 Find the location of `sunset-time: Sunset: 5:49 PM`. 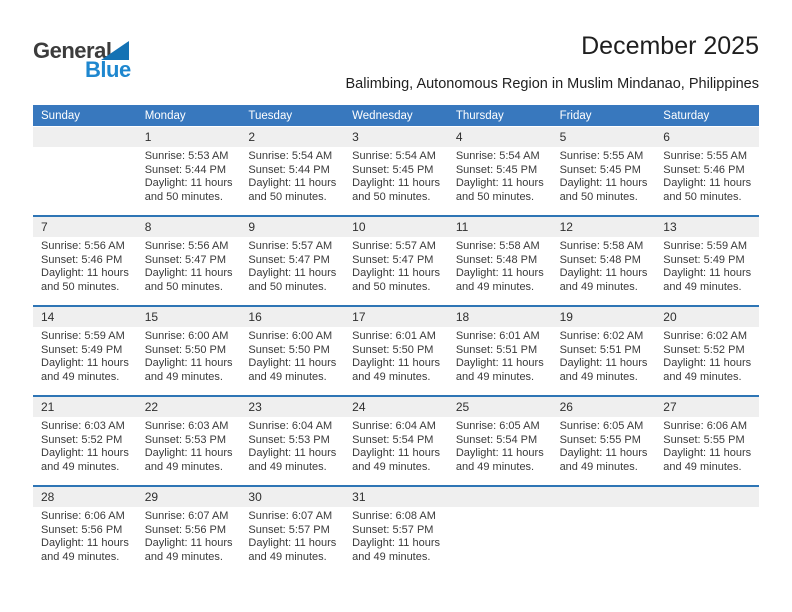

sunset-time: Sunset: 5:49 PM is located at coordinates (82, 349).